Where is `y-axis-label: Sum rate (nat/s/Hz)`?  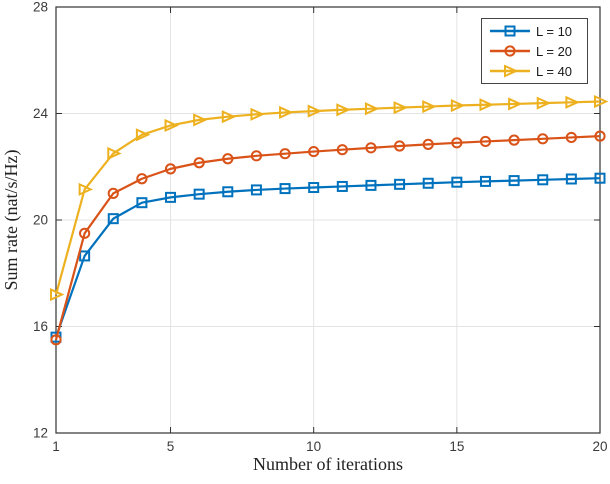
y-axis-label: Sum rate (nat/s/Hz) is located at coordinates (11, 220).